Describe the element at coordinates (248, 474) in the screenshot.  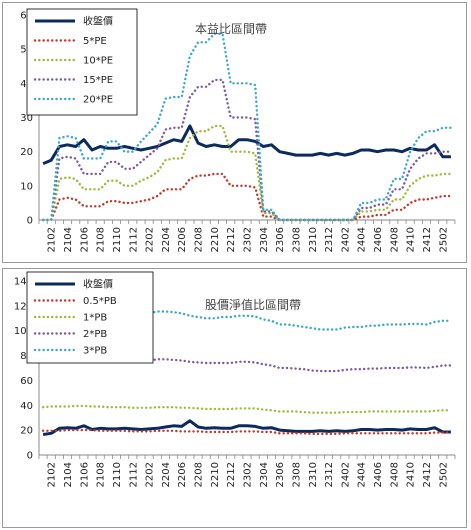
I see `pb-xtick-label: 2302` at that location.